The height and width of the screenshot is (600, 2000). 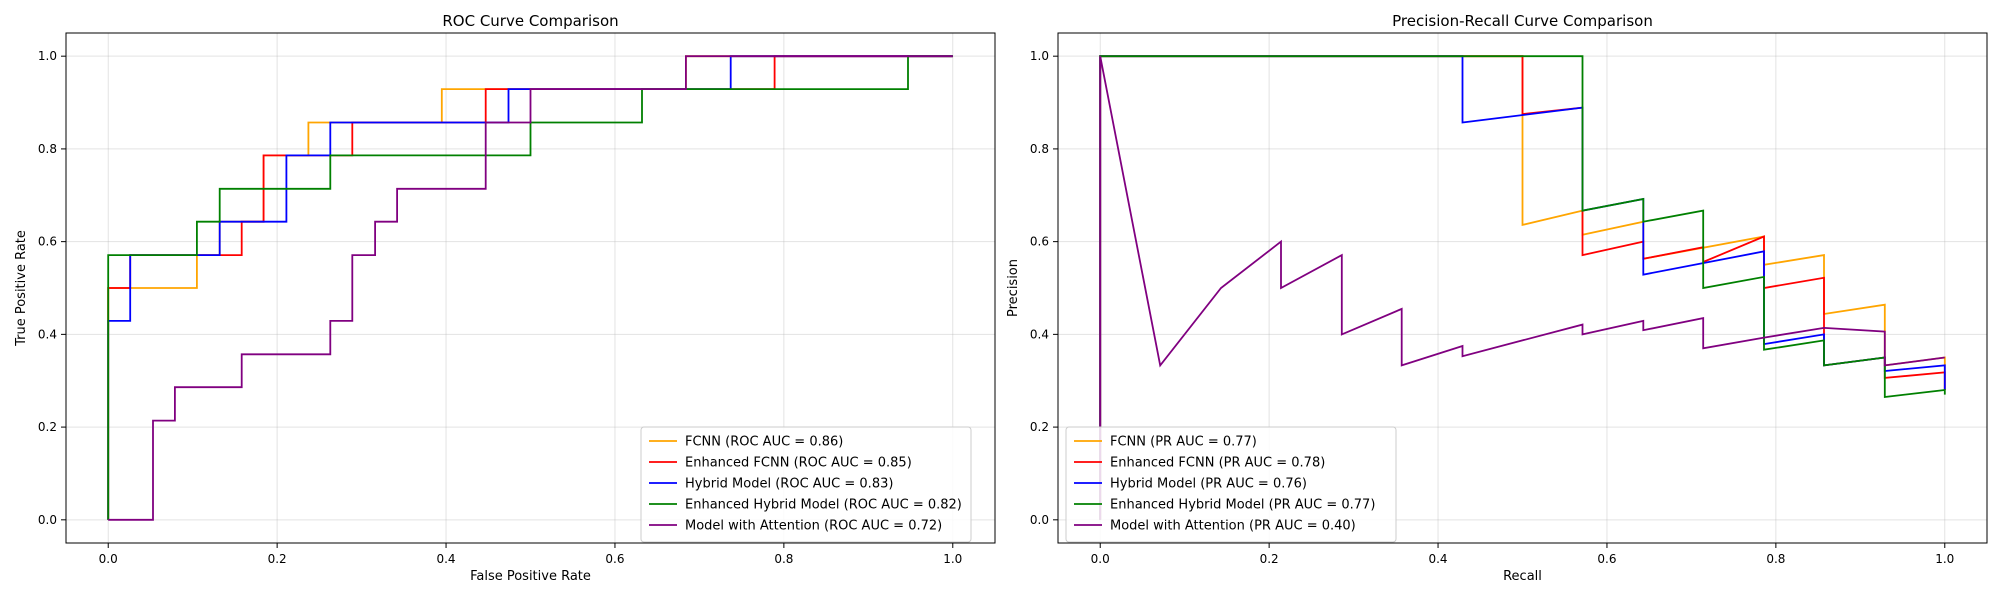 I want to click on roc-y-tick-label: 0.2, so click(x=47, y=427).